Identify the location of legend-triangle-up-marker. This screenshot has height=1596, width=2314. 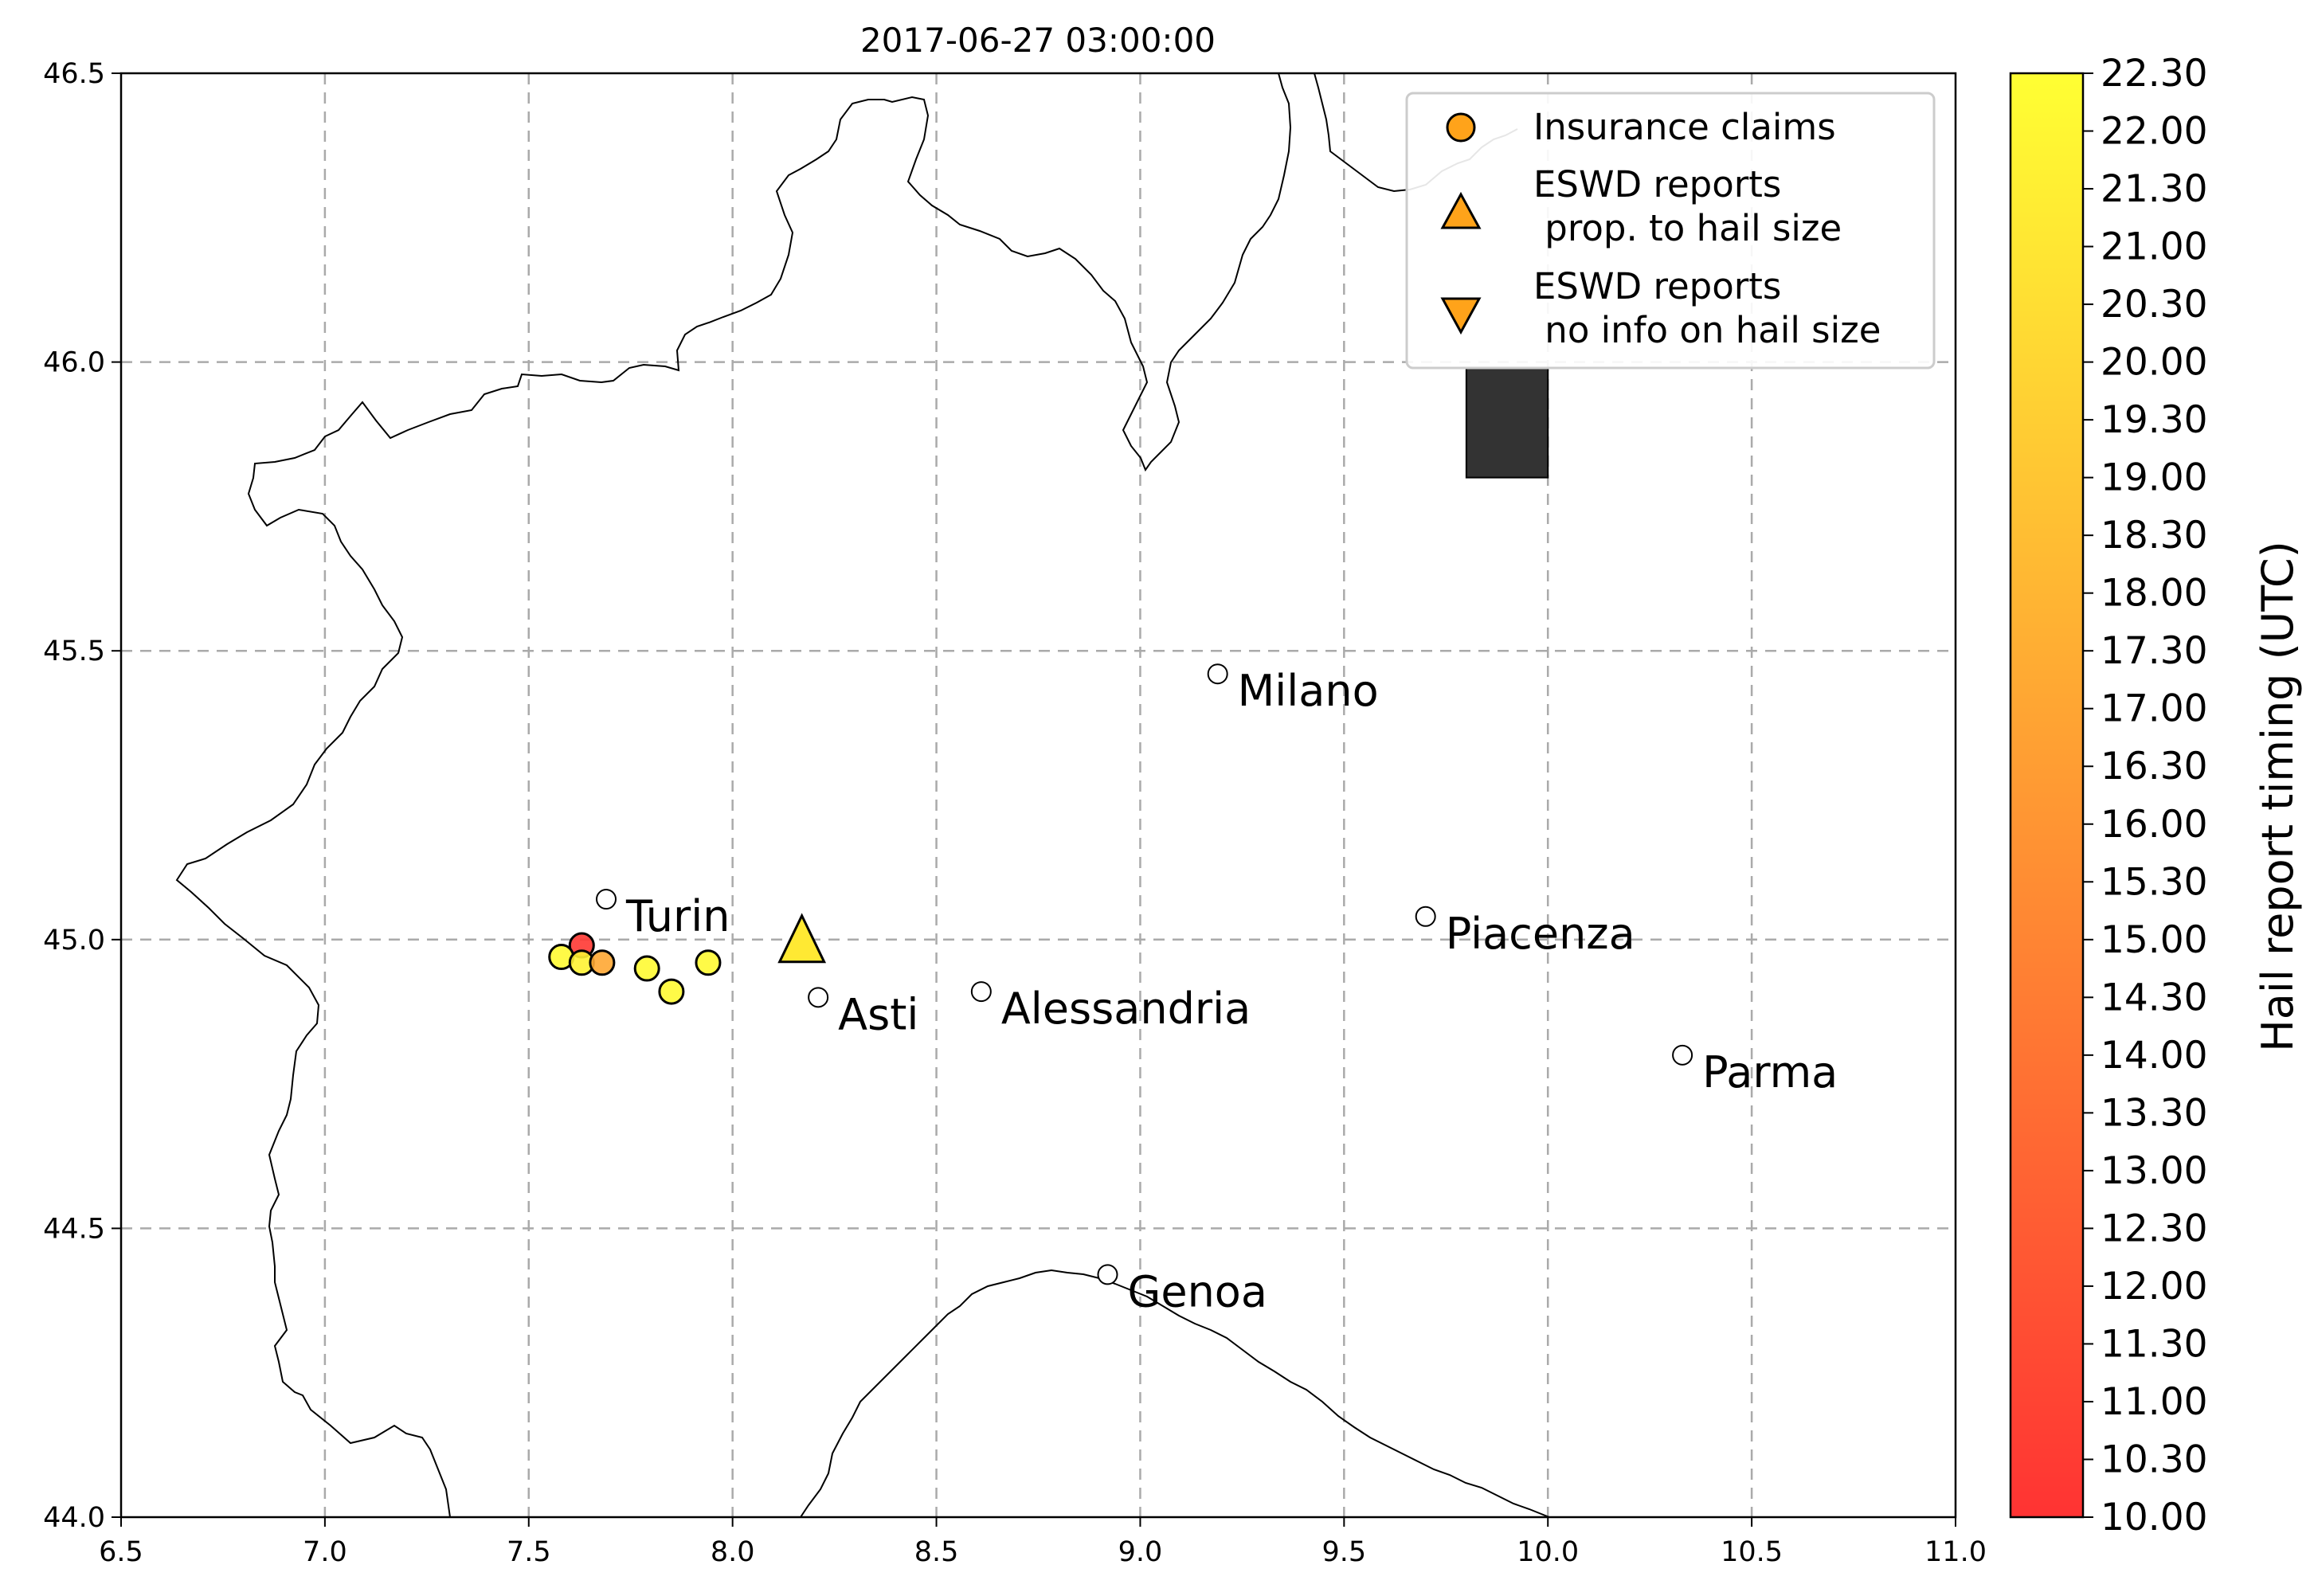
(1461, 210).